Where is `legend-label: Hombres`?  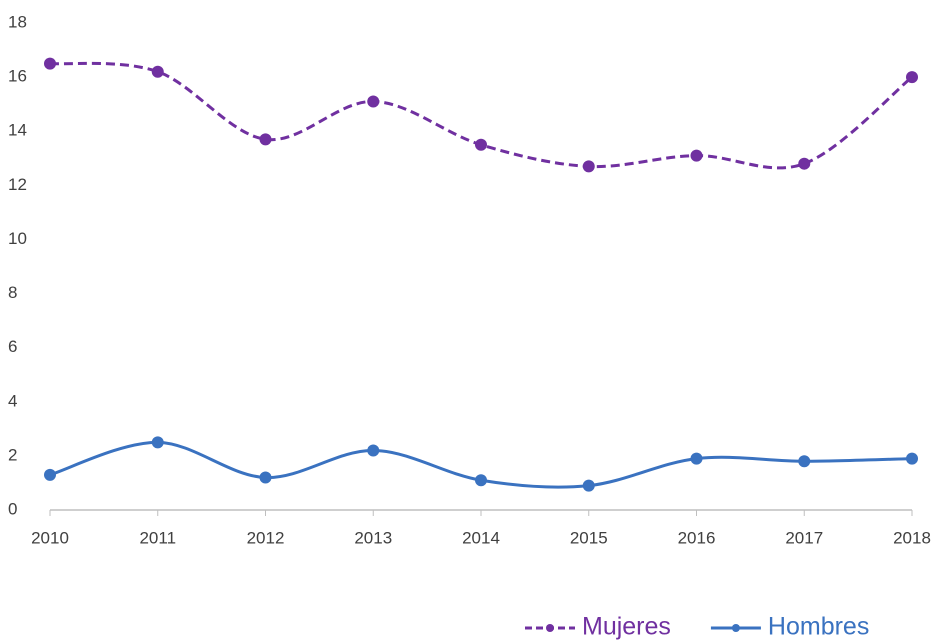
legend-label: Hombres is located at coordinates (818, 627).